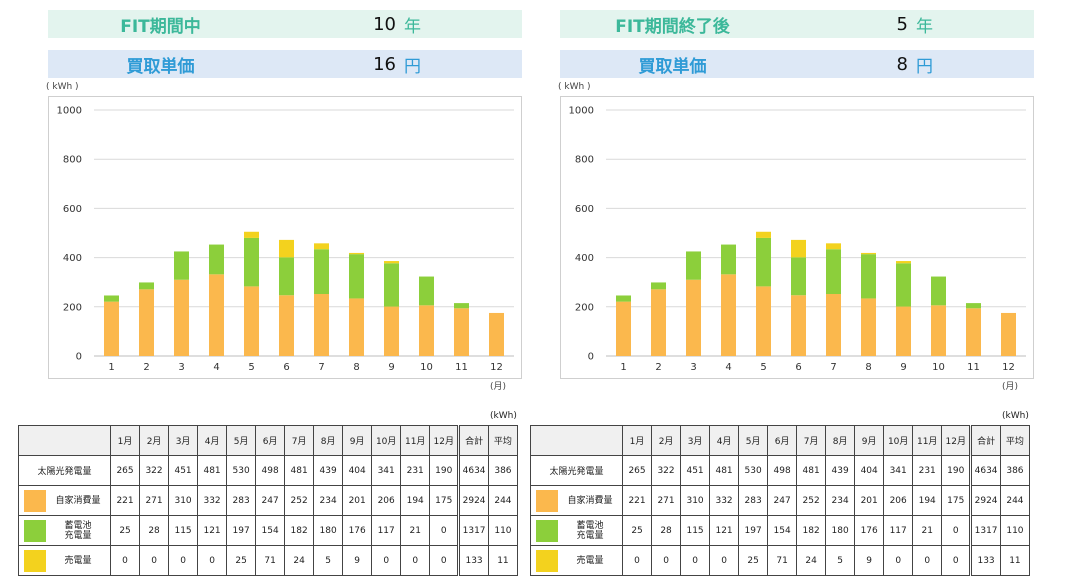 The image size is (1078, 583). I want to click on average-cell: 110, so click(503, 530).